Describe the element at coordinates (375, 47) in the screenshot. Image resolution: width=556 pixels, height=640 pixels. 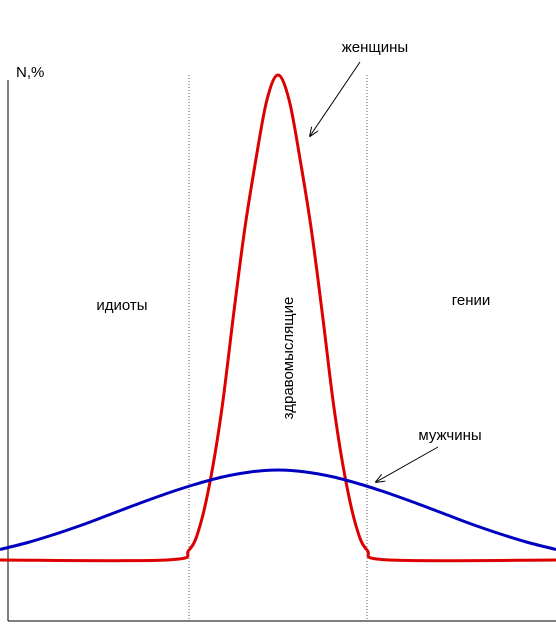
I see `annotation-women: женщины` at that location.